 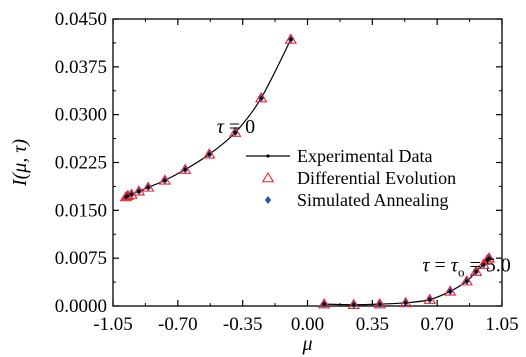 What do you see at coordinates (81, 115) in the screenshot?
I see `y-tick-label: 0.0300` at bounding box center [81, 115].